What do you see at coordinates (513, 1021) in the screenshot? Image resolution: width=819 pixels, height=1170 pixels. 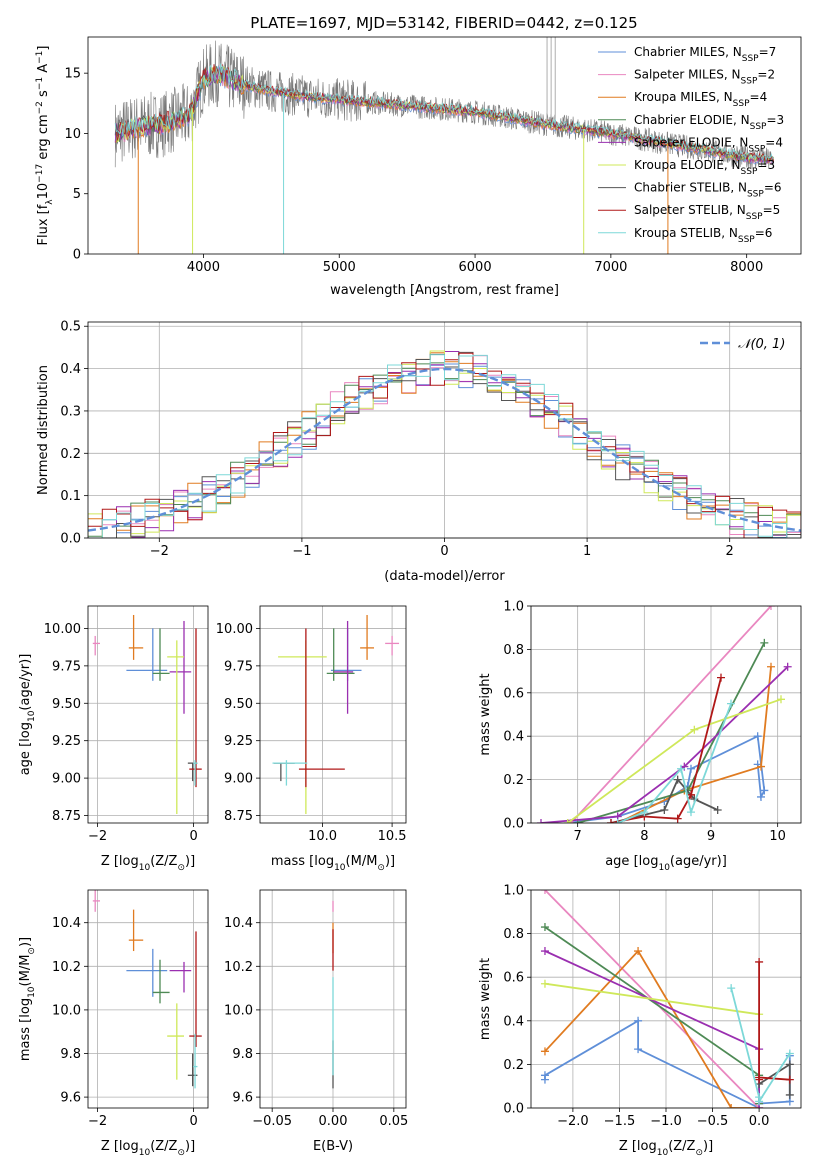 I see `y-tick-label: 0.4` at bounding box center [513, 1021].